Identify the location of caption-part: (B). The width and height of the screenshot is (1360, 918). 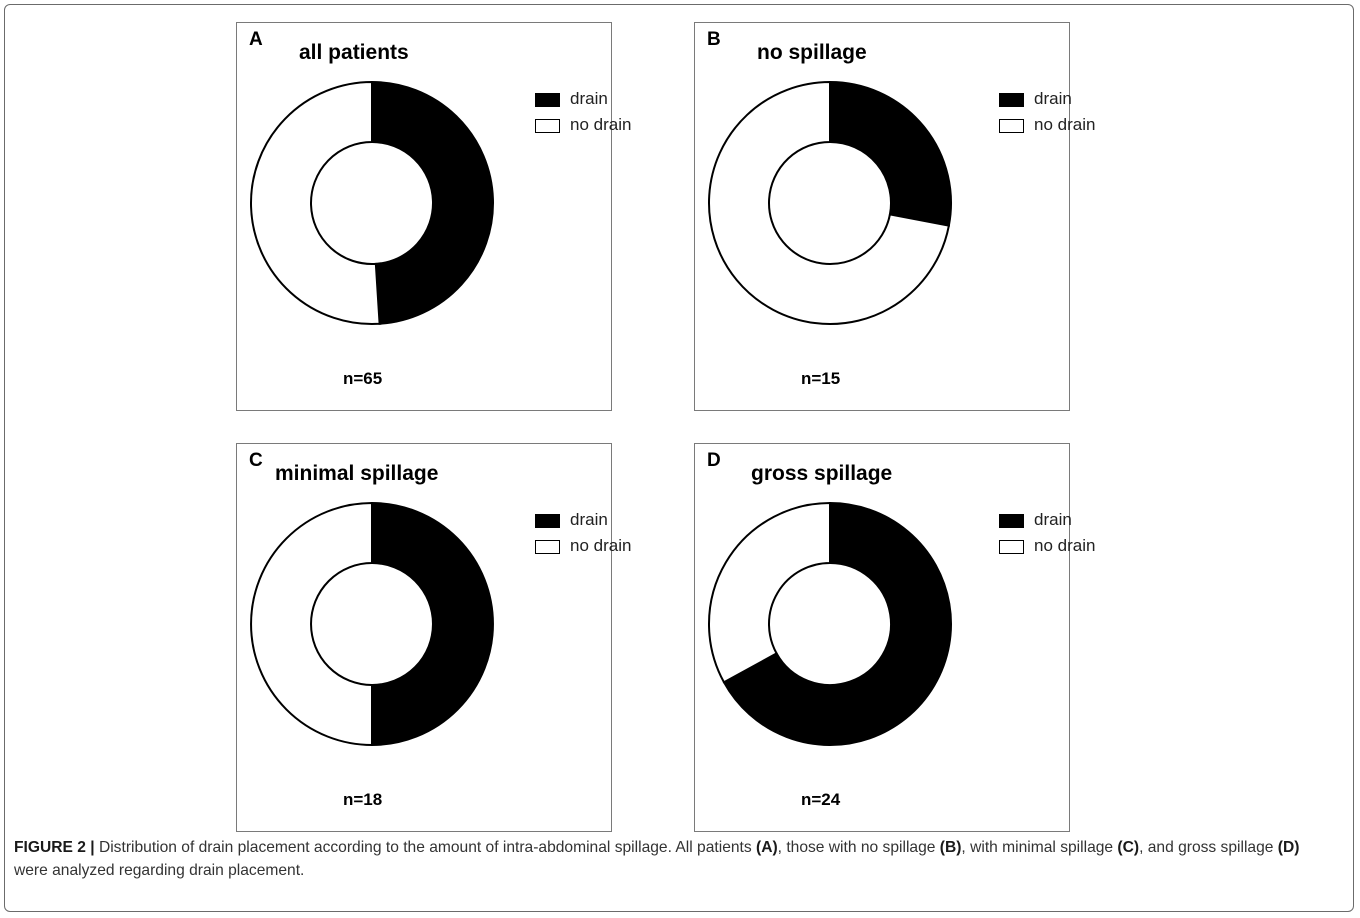
(950, 847).